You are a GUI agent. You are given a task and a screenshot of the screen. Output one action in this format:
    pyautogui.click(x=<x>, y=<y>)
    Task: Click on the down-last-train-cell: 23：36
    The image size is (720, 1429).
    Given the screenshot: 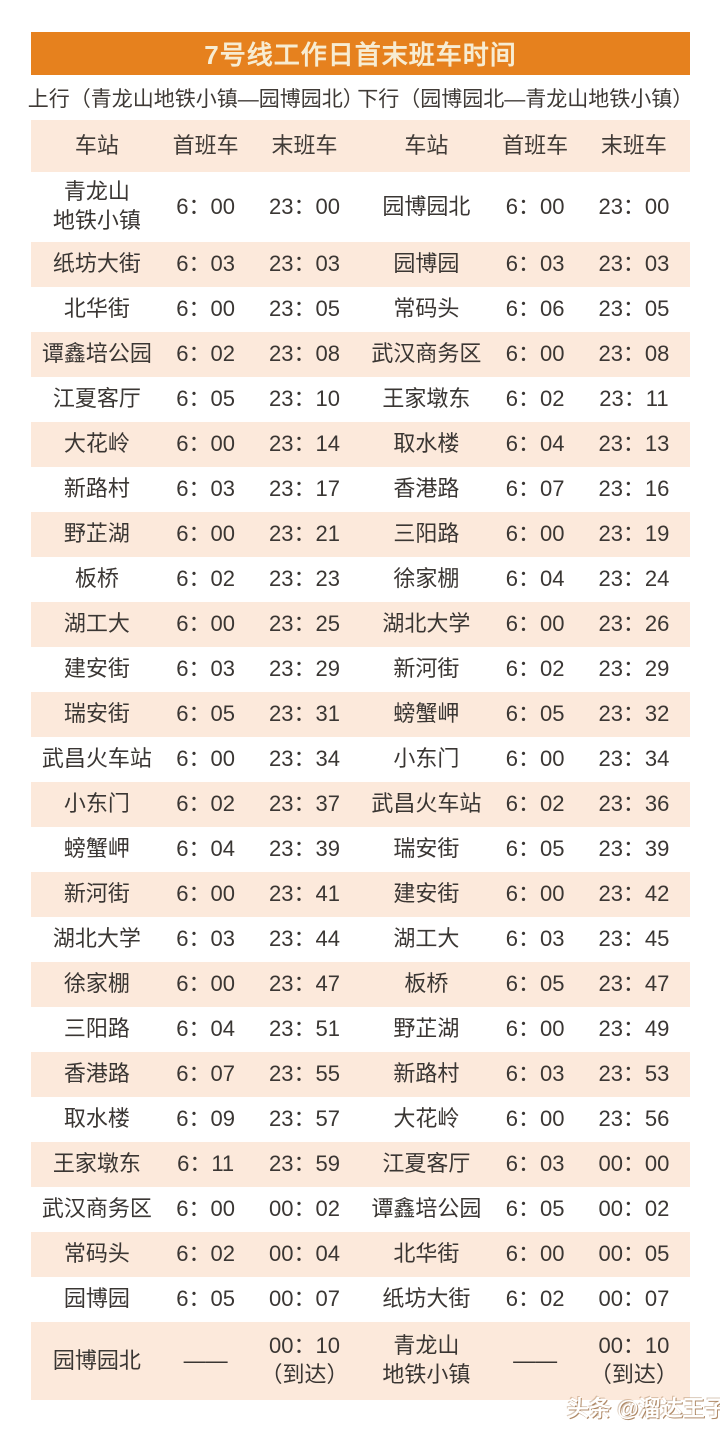 What is the action you would take?
    pyautogui.click(x=634, y=804)
    